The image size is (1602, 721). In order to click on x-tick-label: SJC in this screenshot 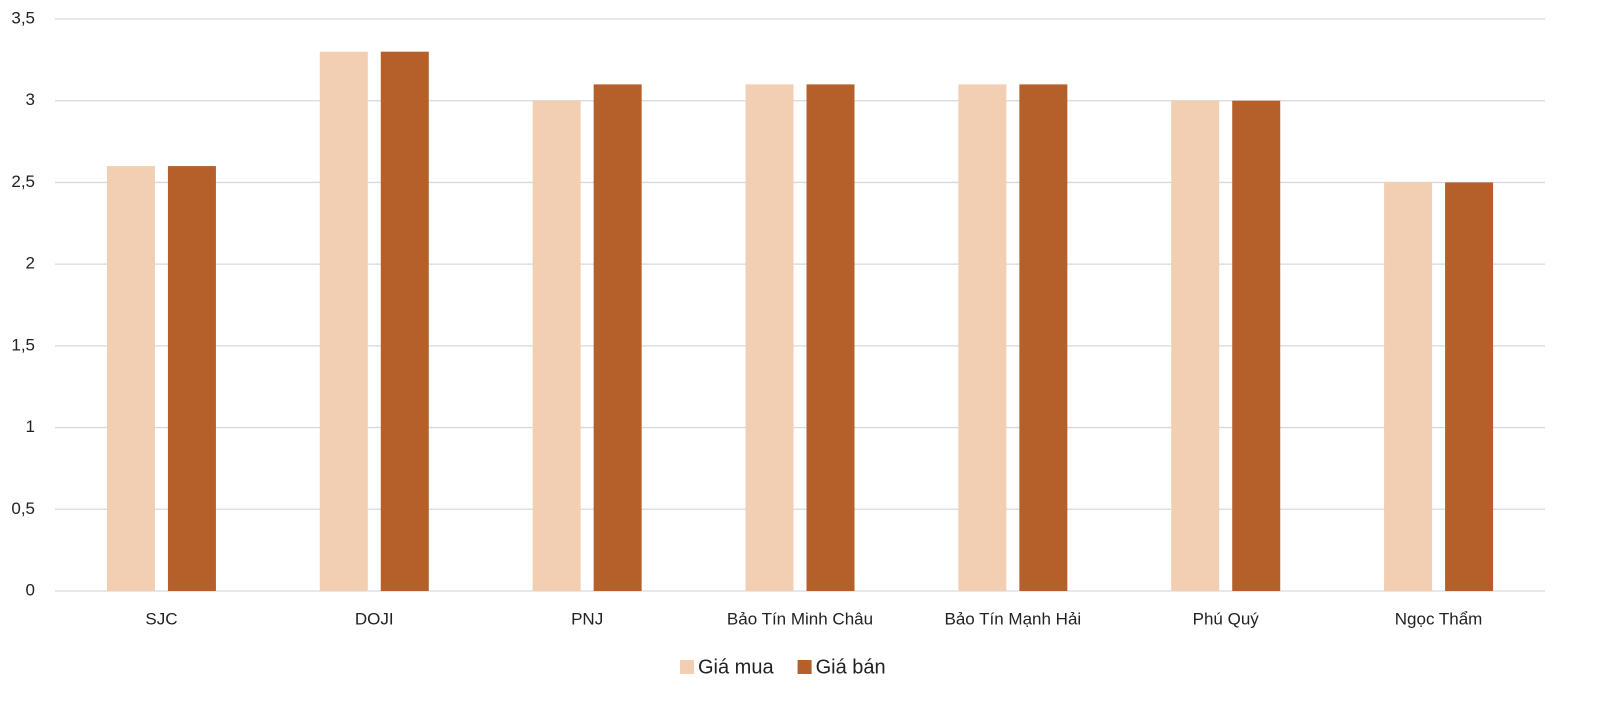, I will do `click(161, 618)`.